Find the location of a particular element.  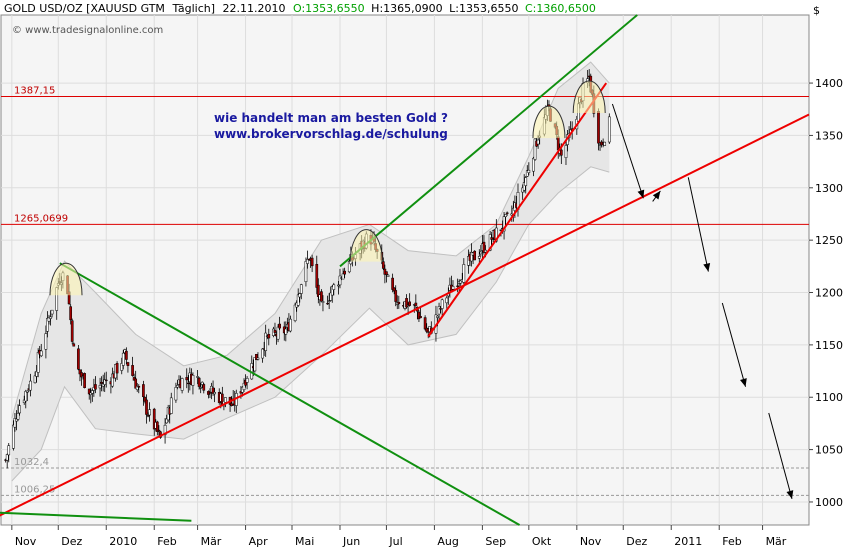

x-tick-label: 2010 is located at coordinates (123, 541).